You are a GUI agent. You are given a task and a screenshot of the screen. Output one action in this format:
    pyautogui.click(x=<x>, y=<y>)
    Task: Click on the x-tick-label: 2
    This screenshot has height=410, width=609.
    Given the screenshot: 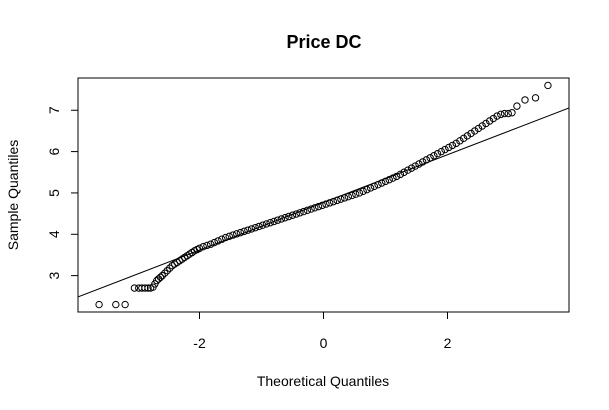 What is the action you would take?
    pyautogui.click(x=448, y=343)
    